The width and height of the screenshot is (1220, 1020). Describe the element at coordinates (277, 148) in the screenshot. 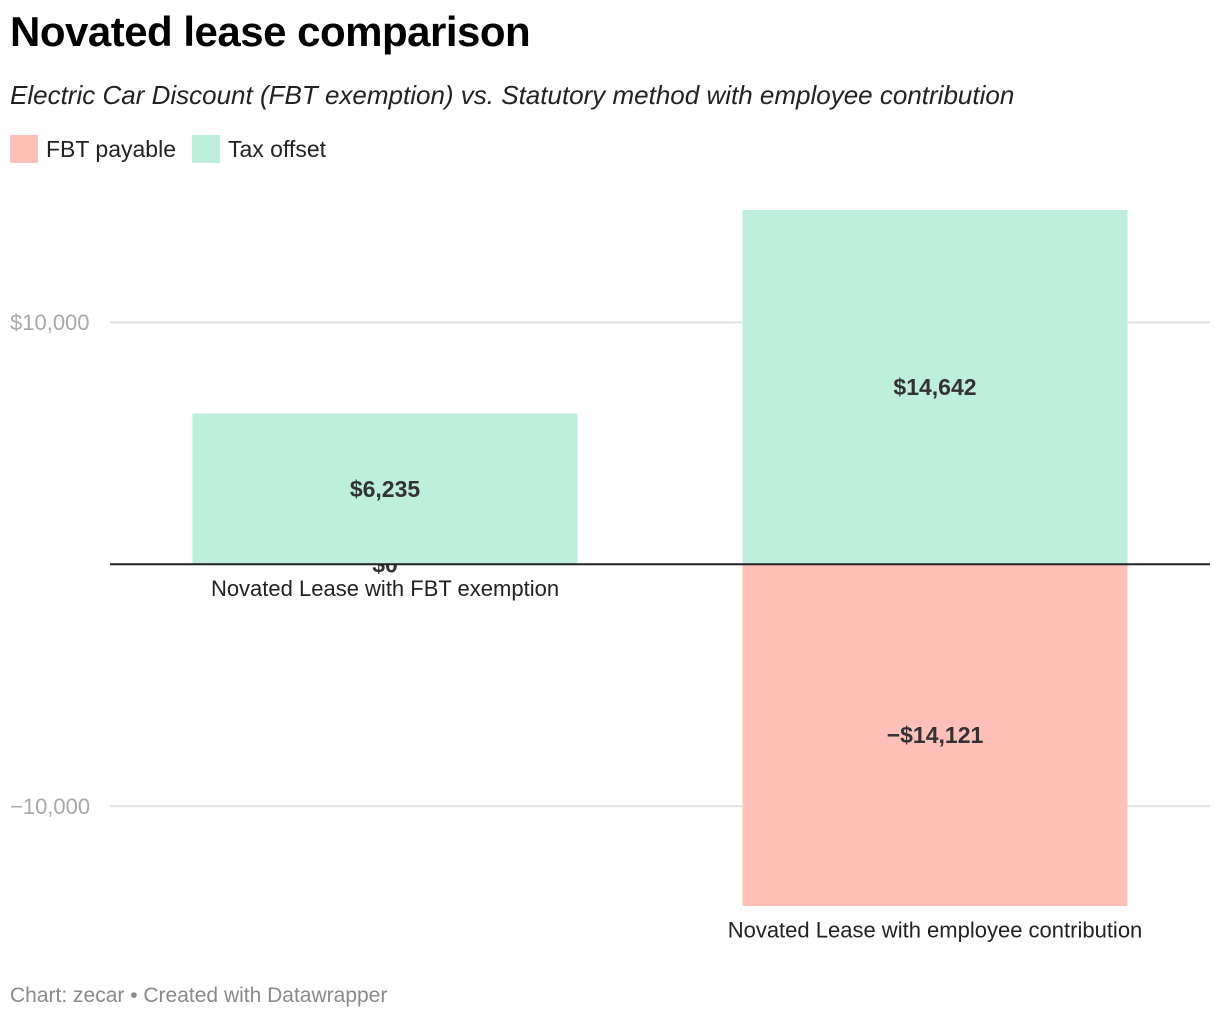

I see `legend-label-tax-offset: Tax offset` at that location.